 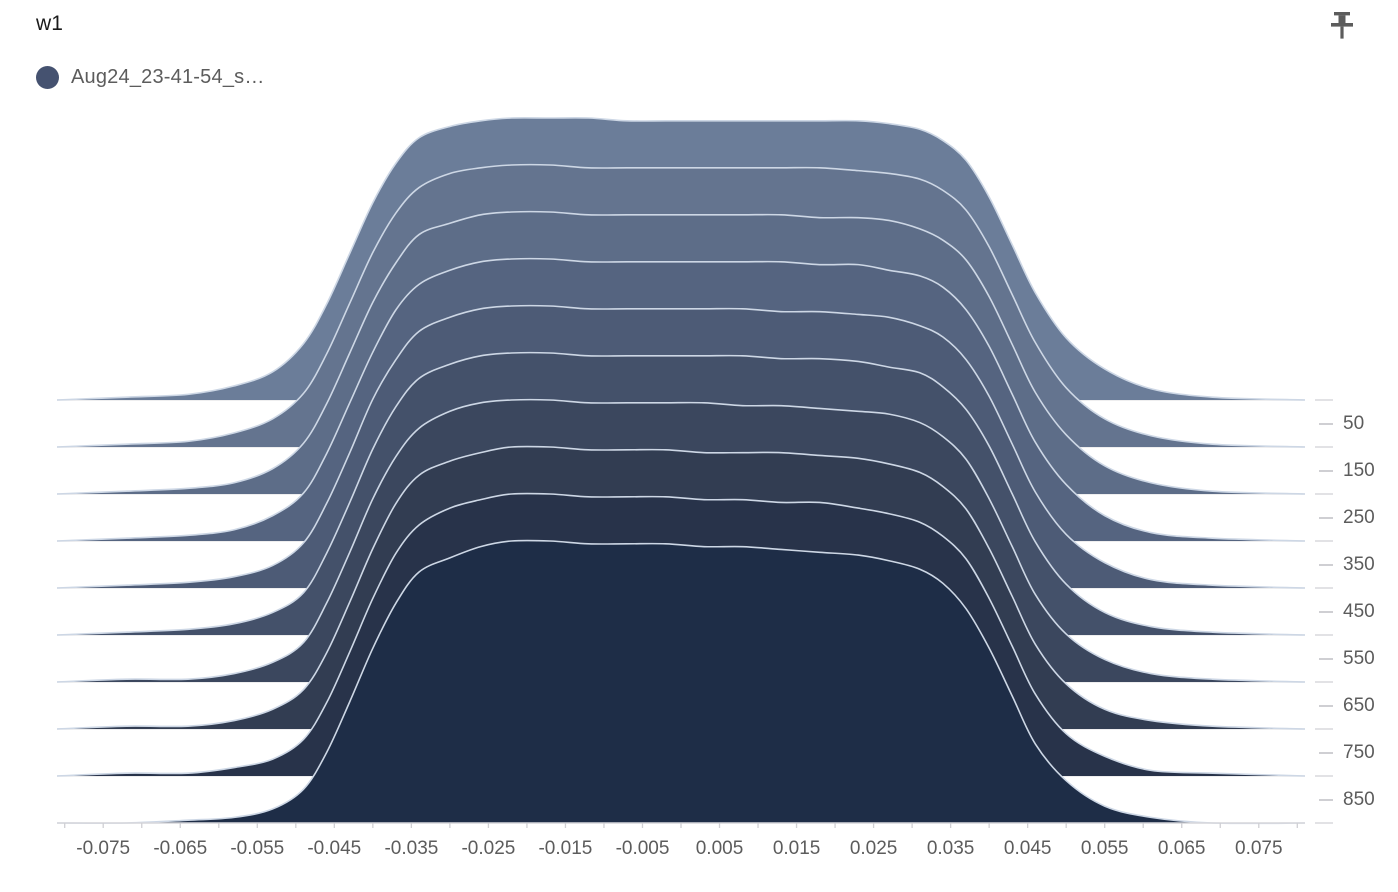 What do you see at coordinates (1359, 705) in the screenshot?
I see `y-tick-label: 650` at bounding box center [1359, 705].